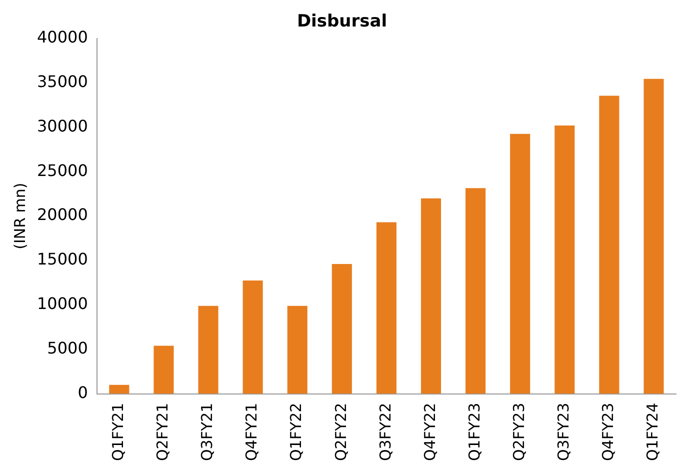 This screenshot has width=686, height=472. Describe the element at coordinates (653, 432) in the screenshot. I see `x-tick-label: Q1FY24` at that location.